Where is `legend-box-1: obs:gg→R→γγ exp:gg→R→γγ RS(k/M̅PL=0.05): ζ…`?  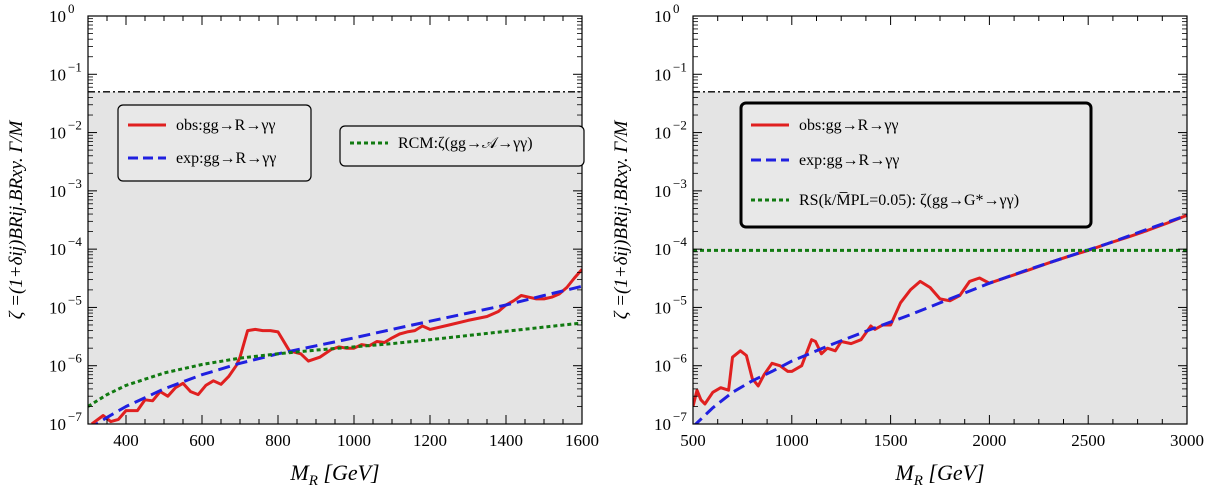
legend-box-1: obs:gg→R→γγ exp:gg→R→γγ RS(k/M̅PL=0.05): ζ… is located at coordinates (916, 165).